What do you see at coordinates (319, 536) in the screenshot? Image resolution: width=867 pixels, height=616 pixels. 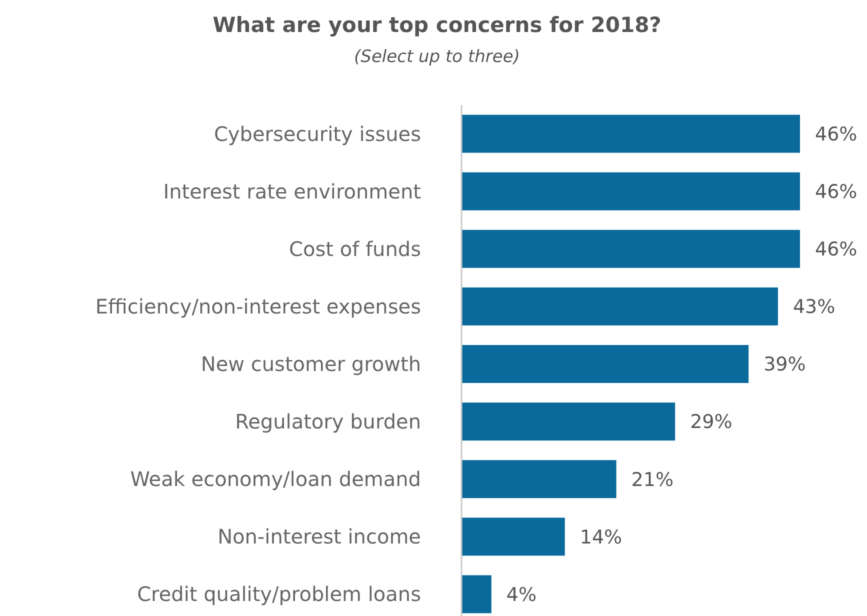 I see `y-tick-label: Non-interest income` at bounding box center [319, 536].